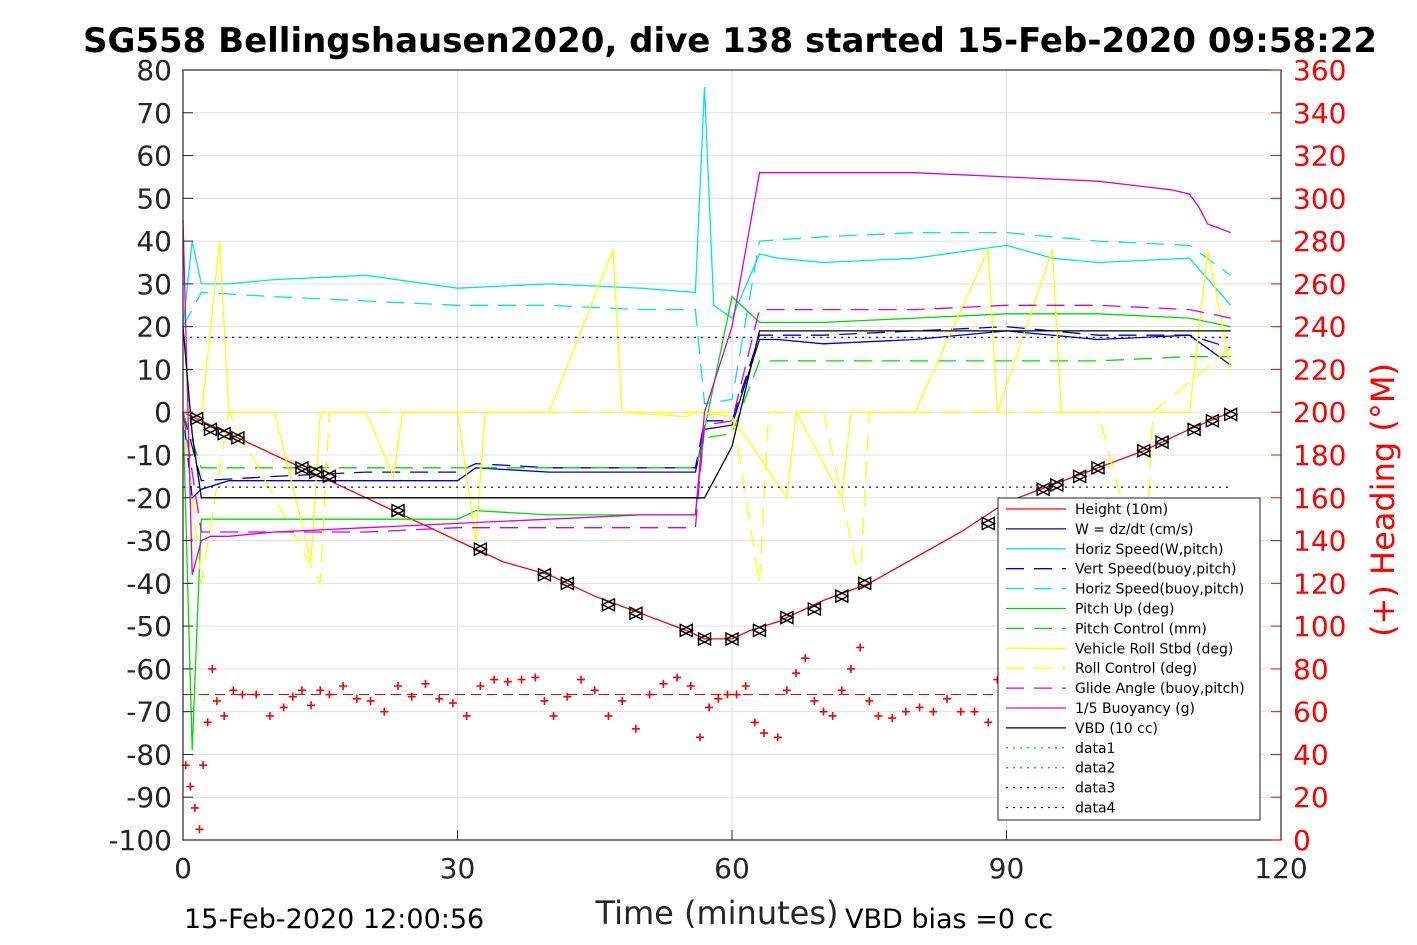  I want to click on y-tick-label: -70, so click(149, 712).